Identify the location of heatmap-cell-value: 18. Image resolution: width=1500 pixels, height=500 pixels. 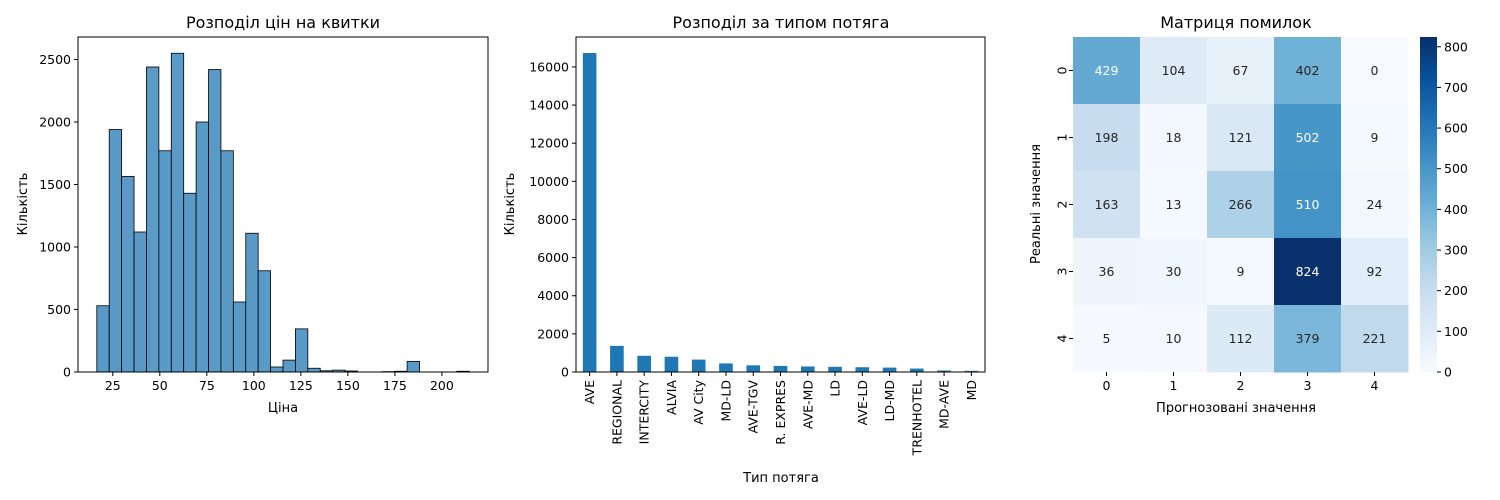
(1174, 137).